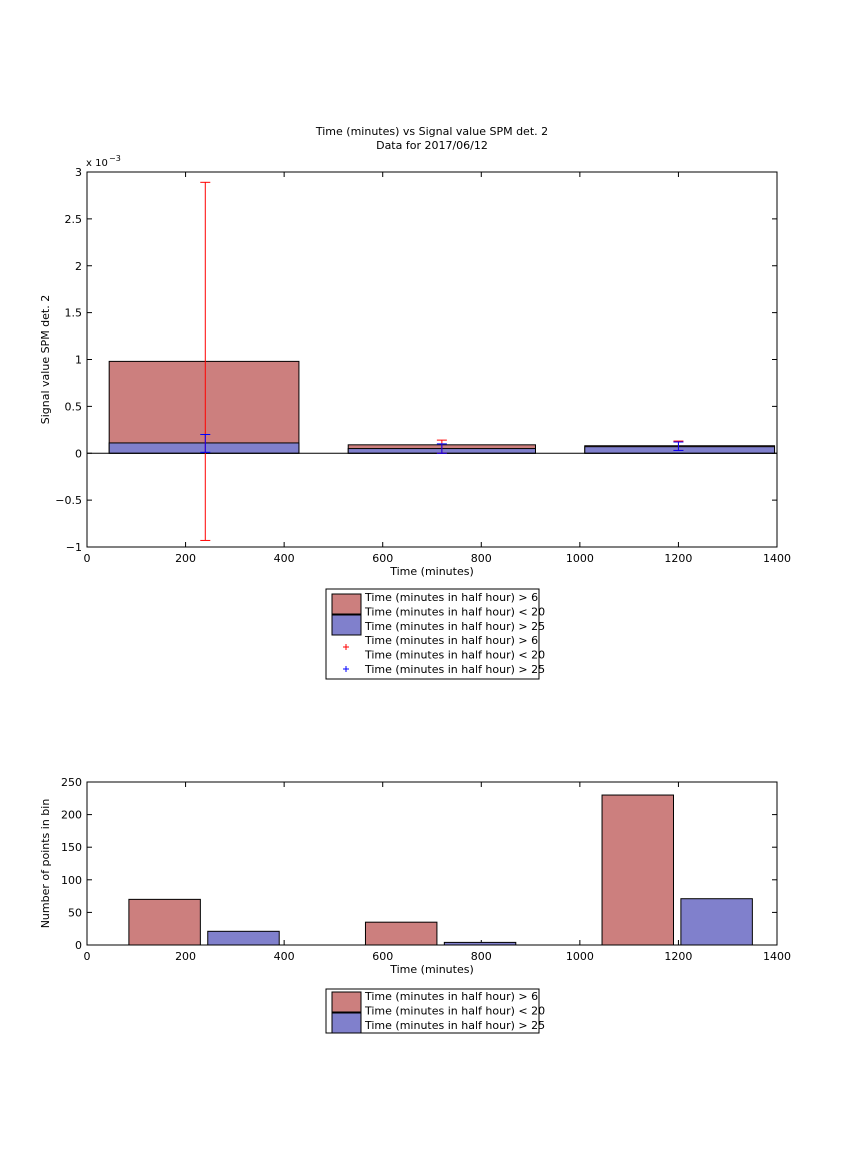 This screenshot has height=1152, width=864. I want to click on y-tick-label: −1, so click(74, 547).